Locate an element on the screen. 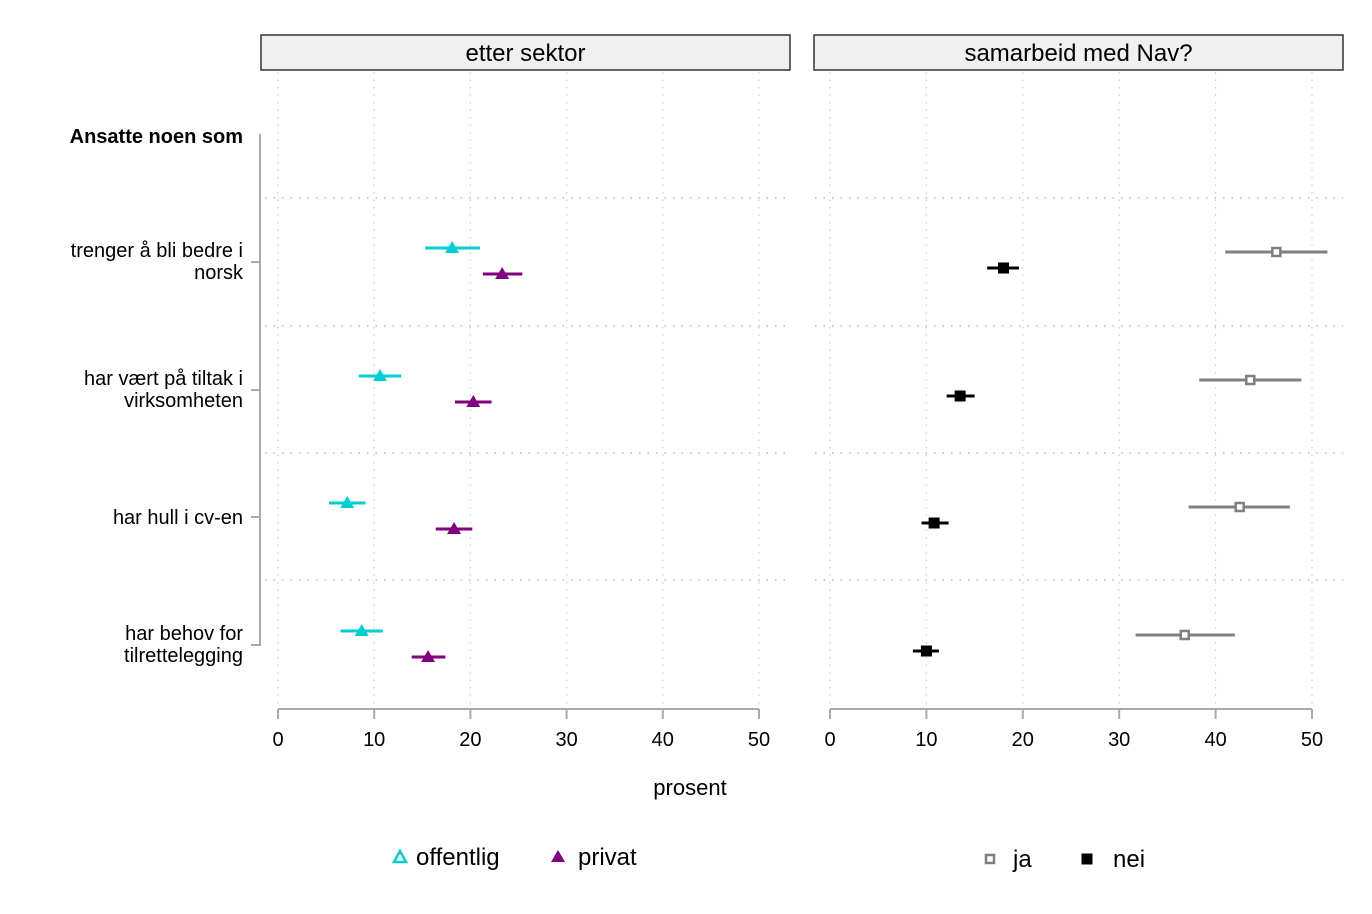 The image size is (1372, 914). x-axes: 0 10 20 30 40 50 0 10 20 30 40 50 is located at coordinates (797, 729).